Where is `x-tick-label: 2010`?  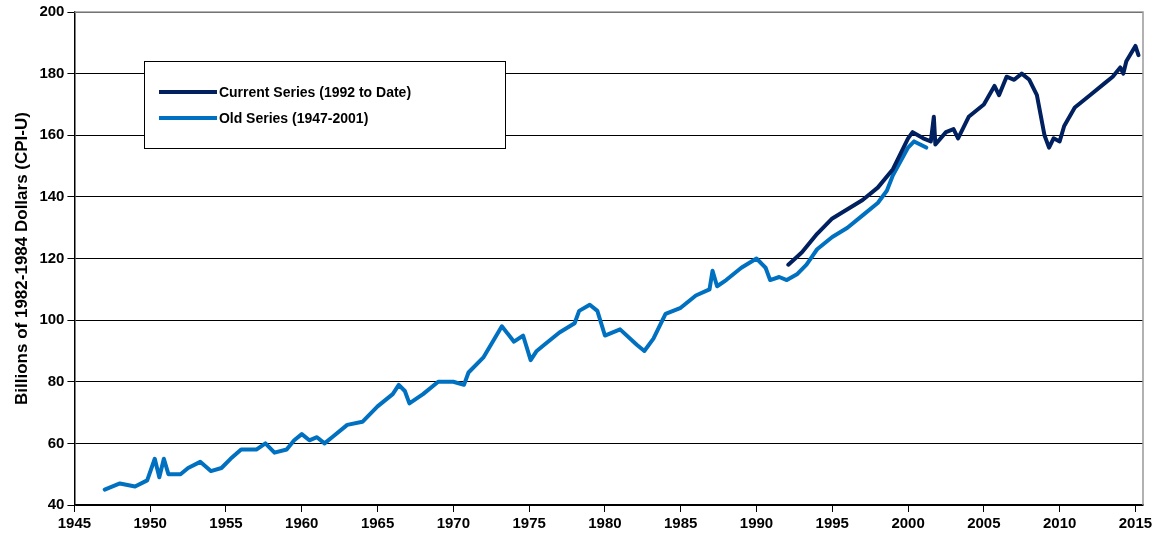
x-tick-label: 2010 is located at coordinates (1059, 523).